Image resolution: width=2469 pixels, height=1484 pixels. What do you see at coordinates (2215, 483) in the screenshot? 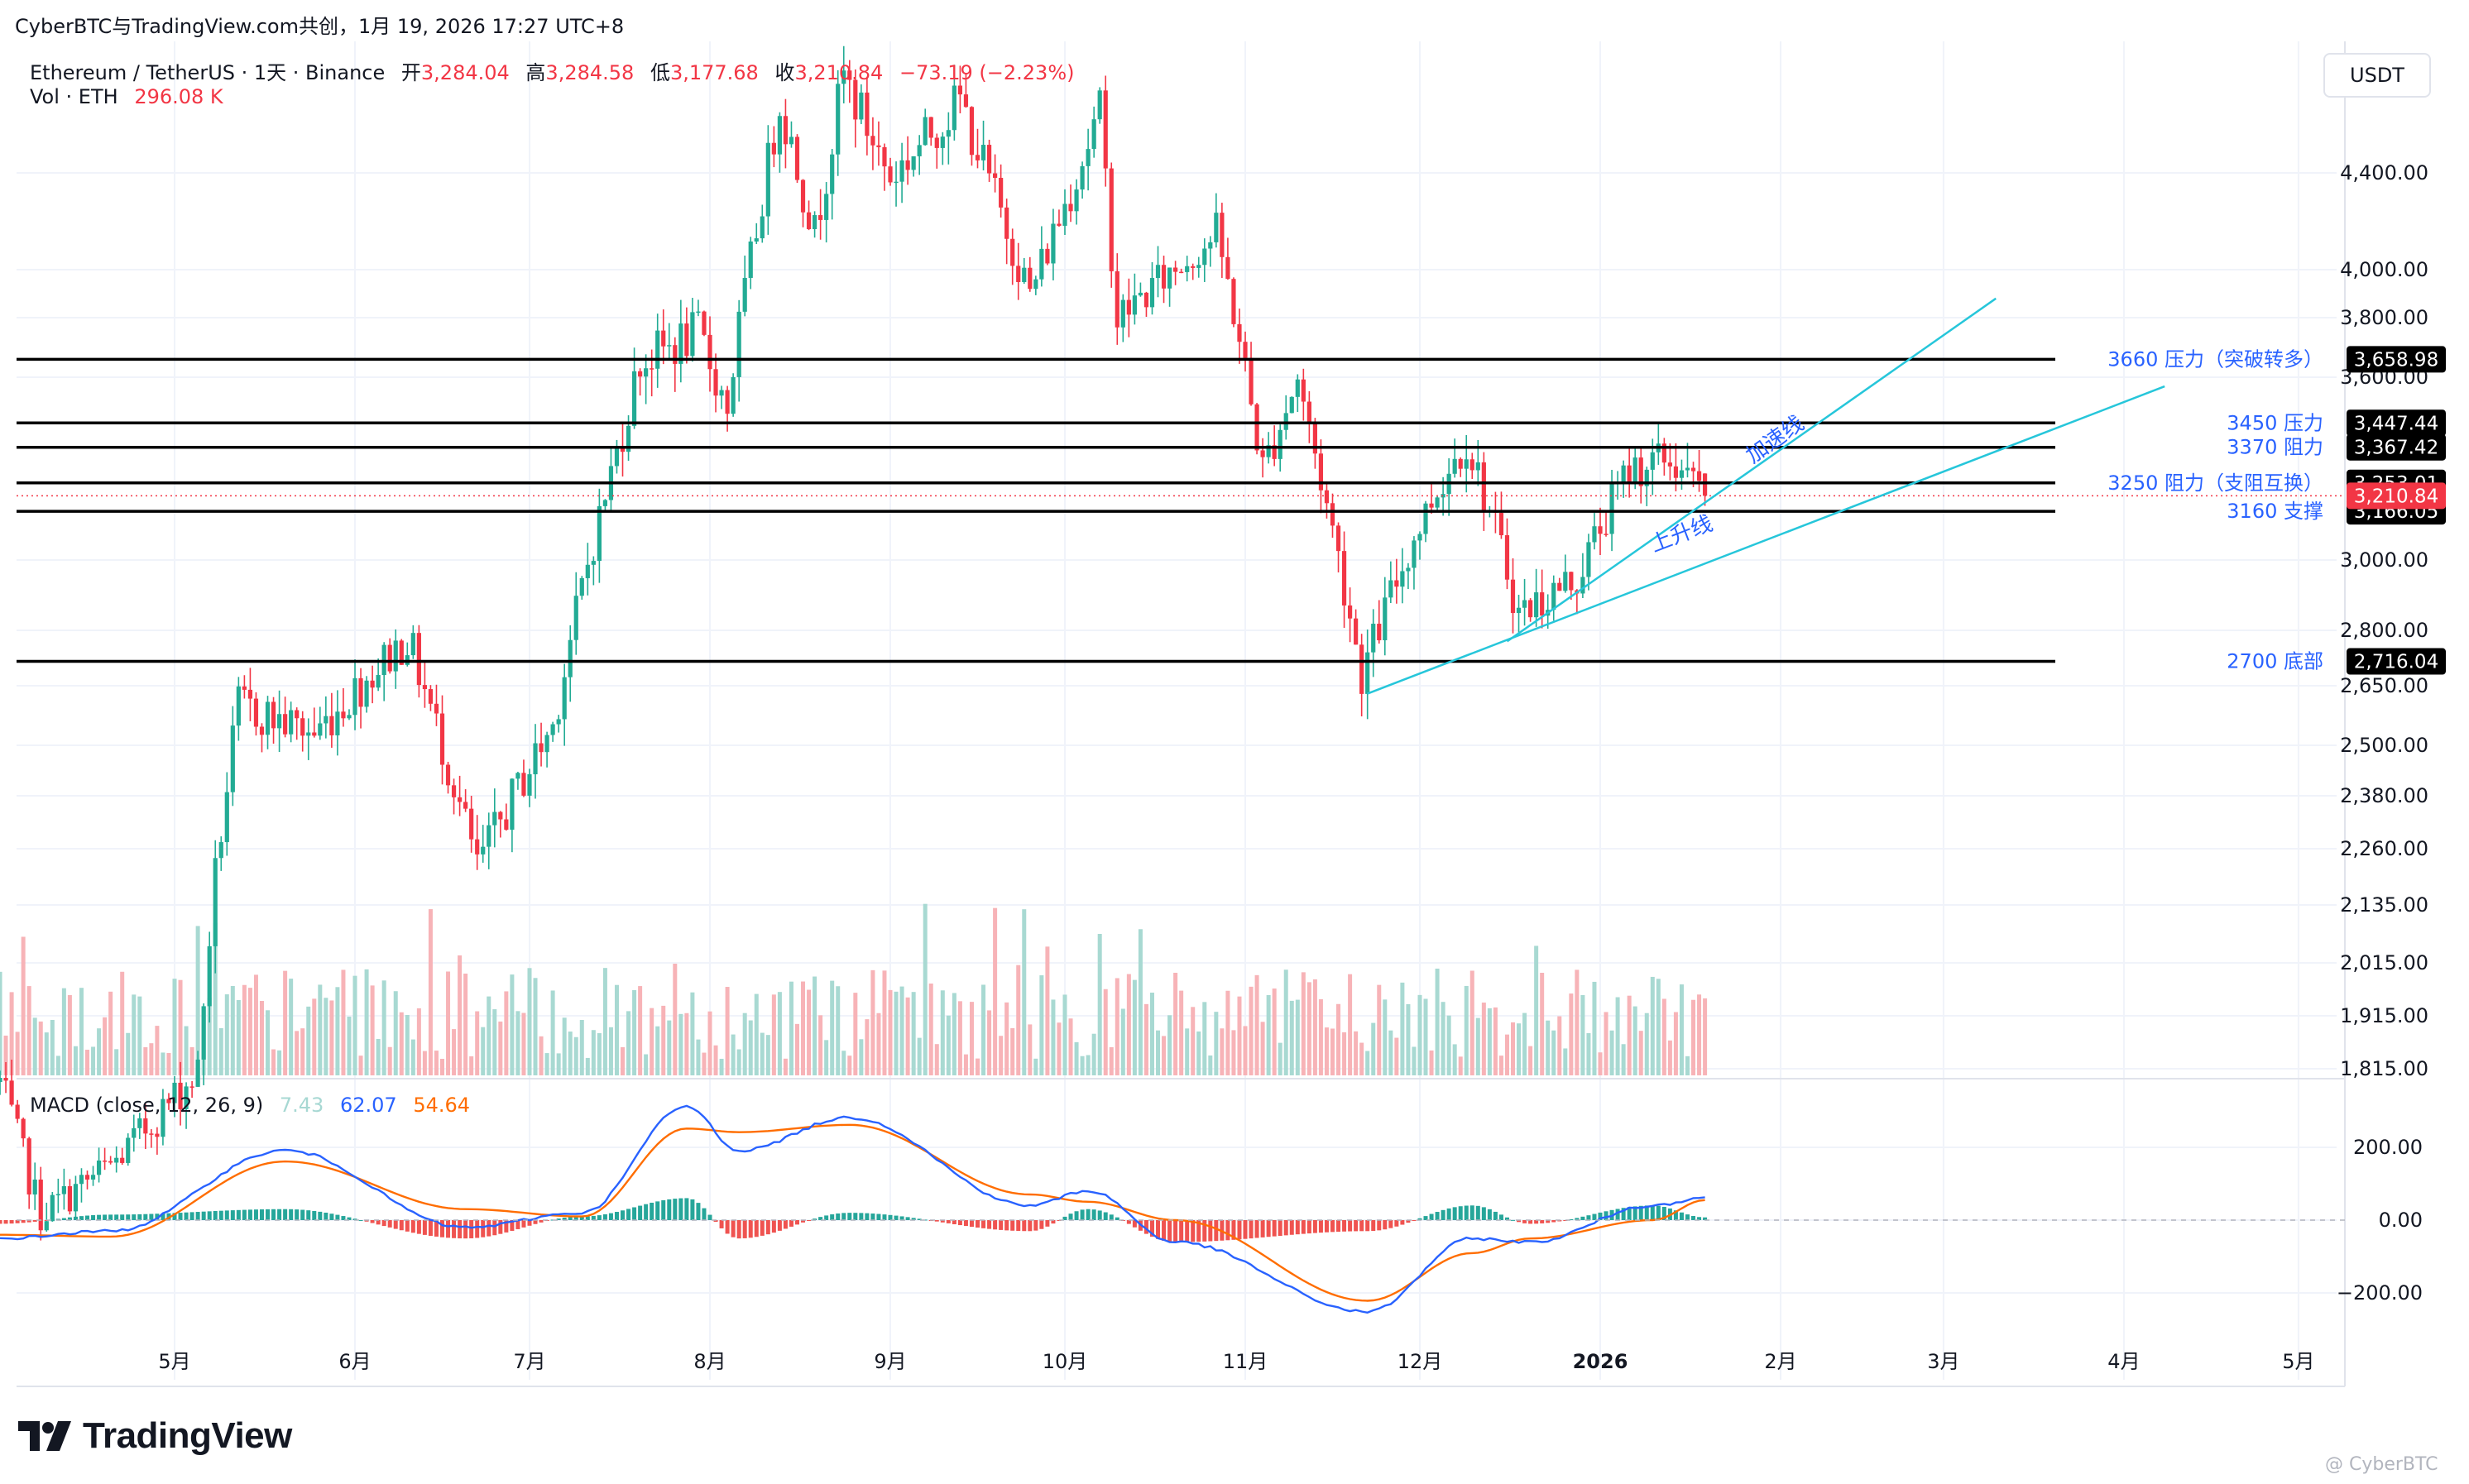
I see `level-label: 3250 阻力（支阻互换）` at bounding box center [2215, 483].